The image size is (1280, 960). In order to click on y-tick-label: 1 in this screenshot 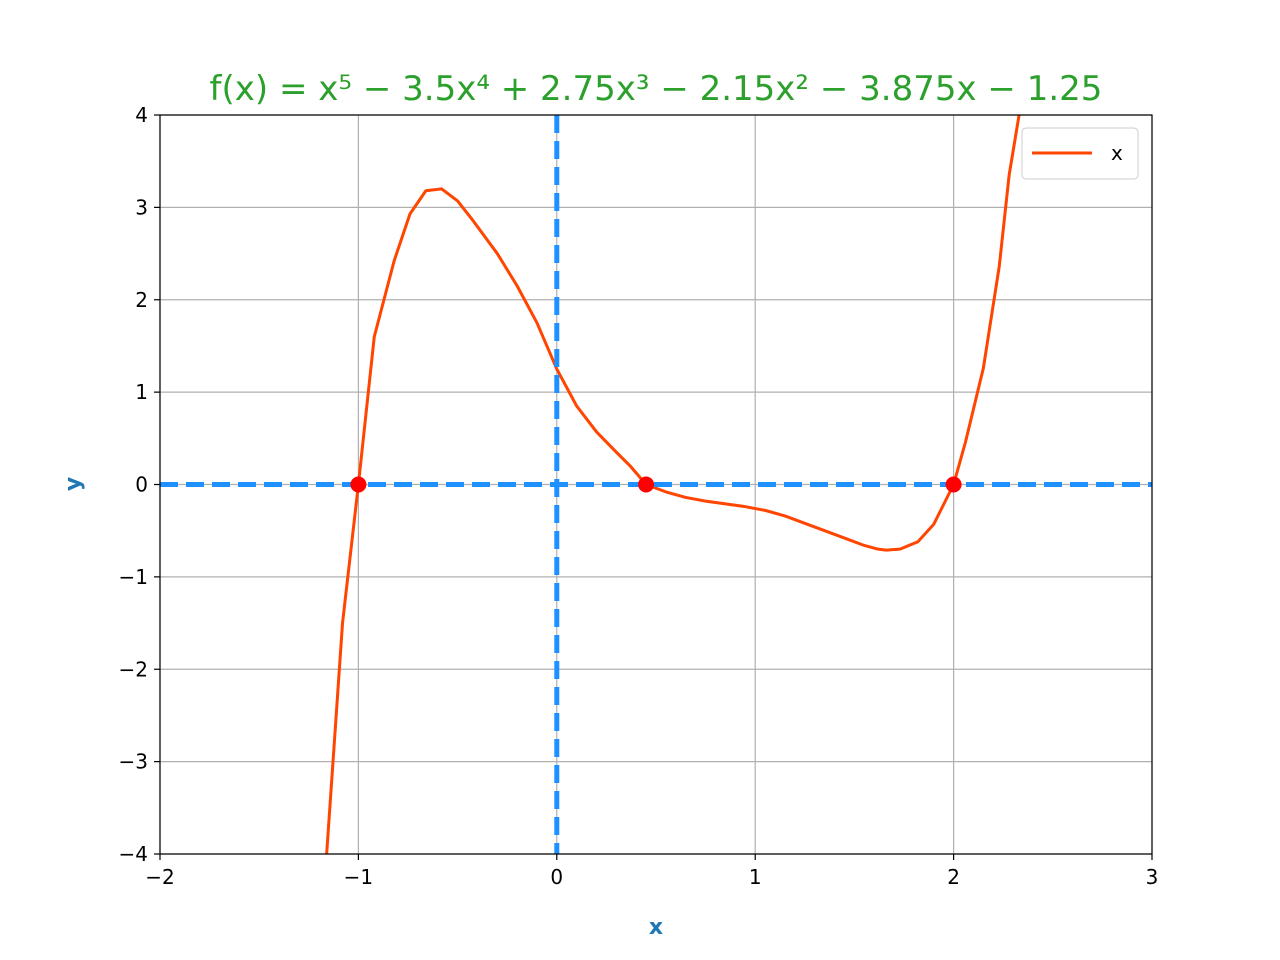, I will do `click(141, 392)`.